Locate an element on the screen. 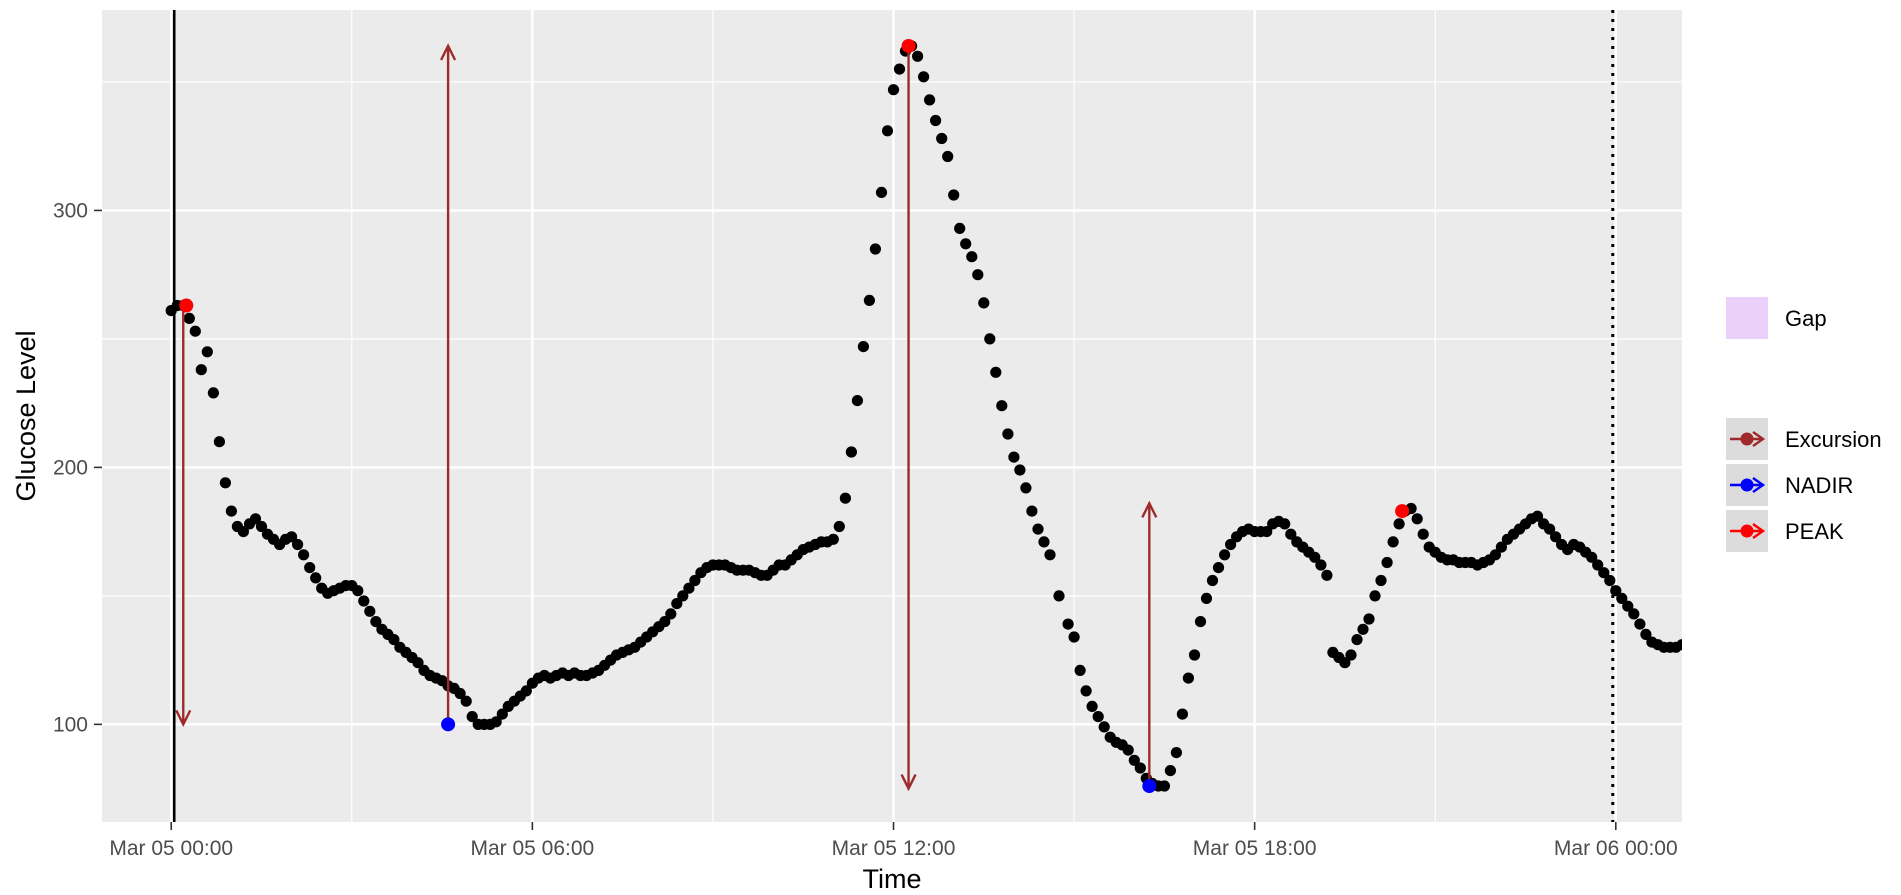  x-tick-label: Mar 05 18:00 is located at coordinates (1255, 848).